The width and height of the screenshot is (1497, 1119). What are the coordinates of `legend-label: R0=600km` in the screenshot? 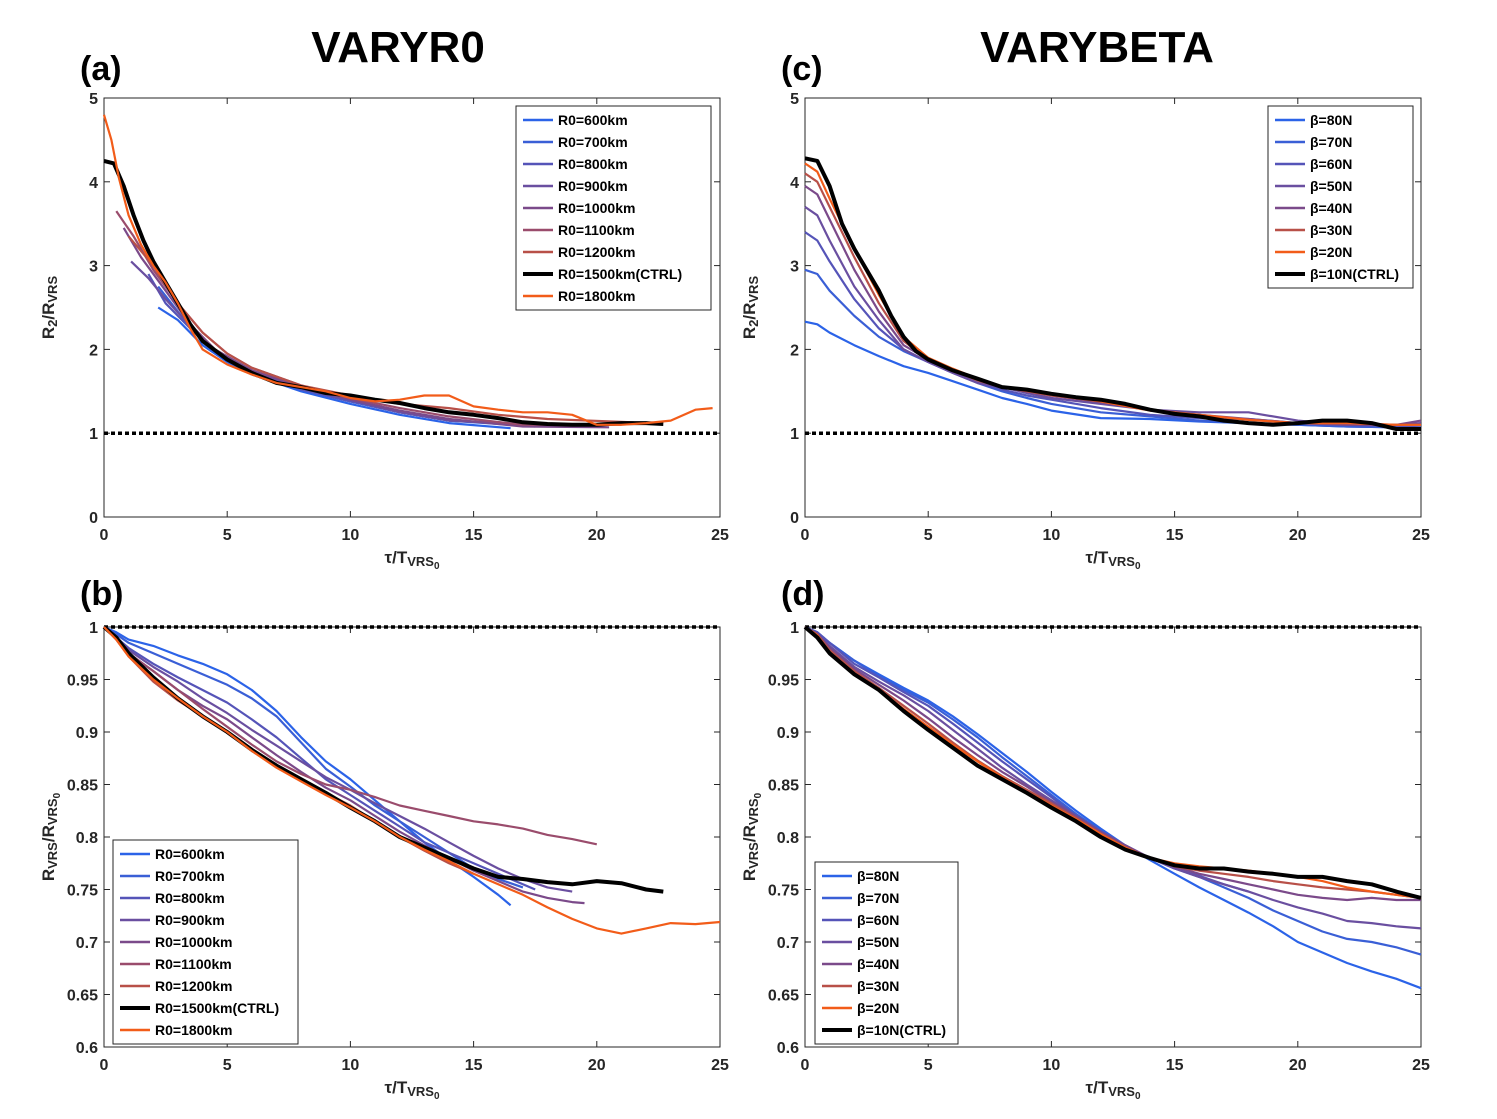 It's located at (593, 120).